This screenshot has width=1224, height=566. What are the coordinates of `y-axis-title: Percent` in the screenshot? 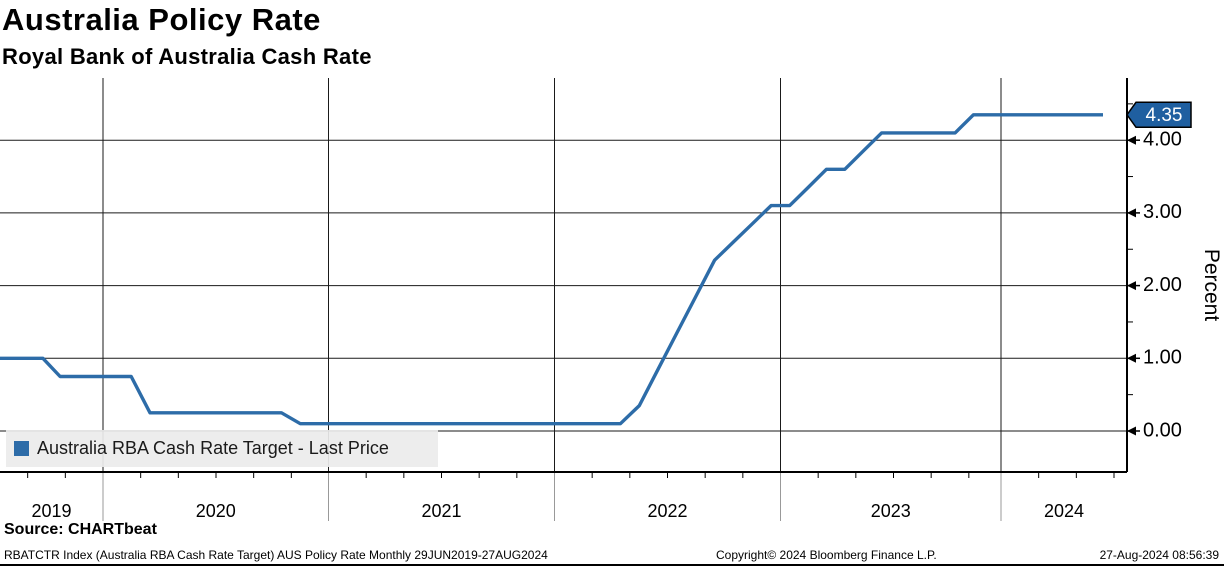 It's located at (1211, 285).